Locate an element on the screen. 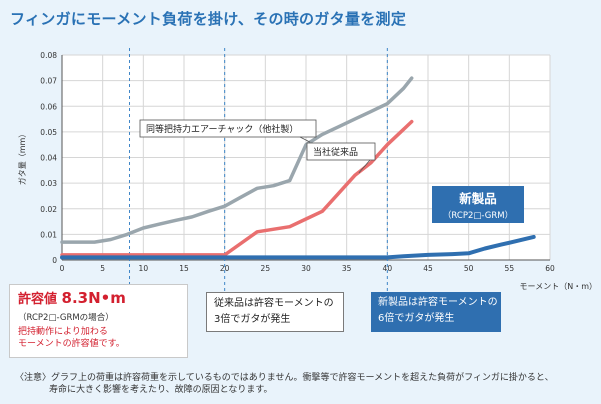  y-tick-label: 0.02 is located at coordinates (48, 209).